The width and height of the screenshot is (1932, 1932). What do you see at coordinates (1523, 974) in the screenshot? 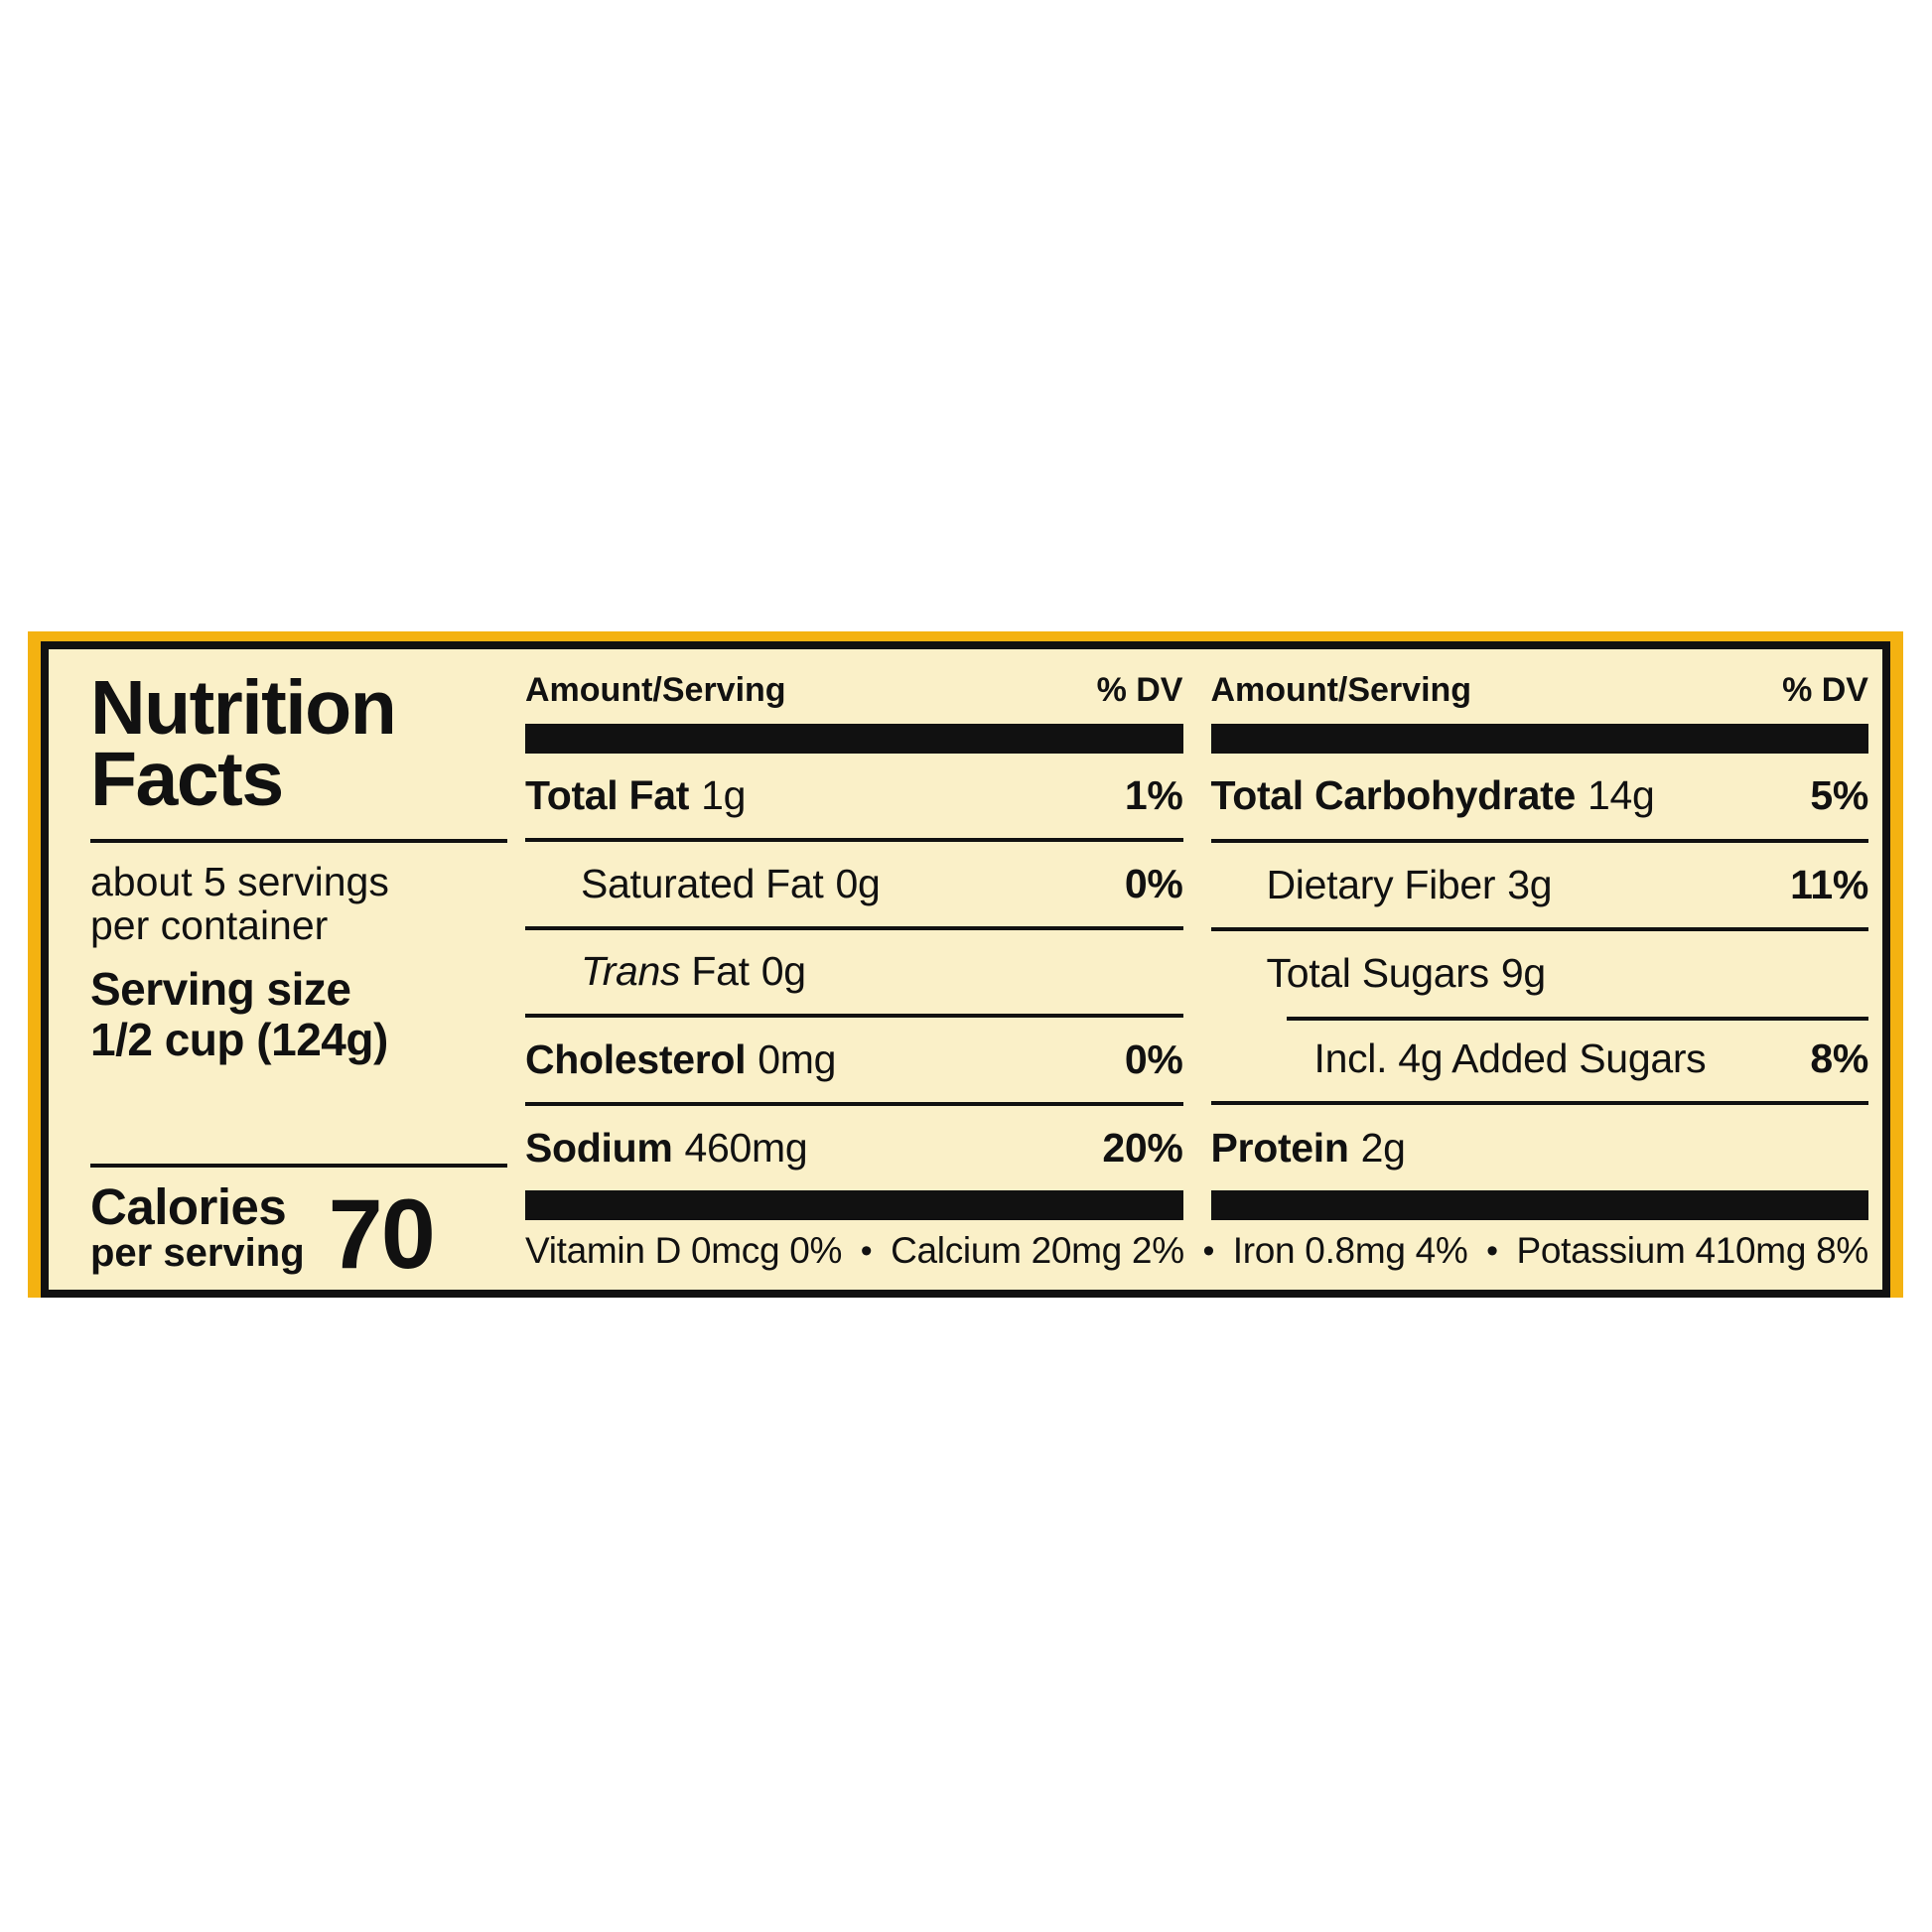
I see `nutrient-amount: 9g` at bounding box center [1523, 974].